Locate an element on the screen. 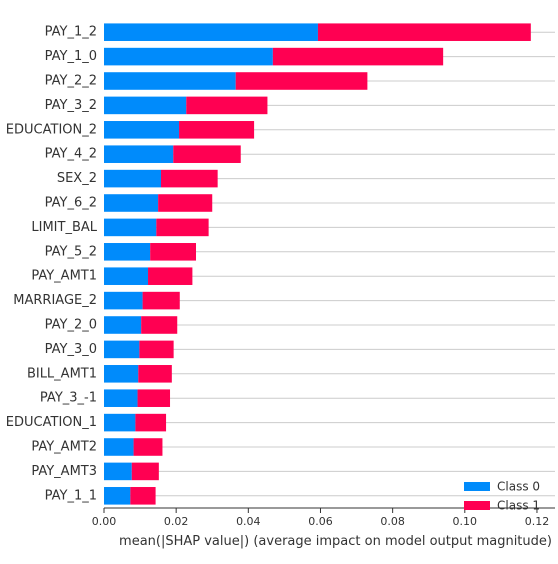 Image resolution: width=558 pixels, height=564 pixels. bar-PAY_3_-1-class-0 is located at coordinates (121, 398).